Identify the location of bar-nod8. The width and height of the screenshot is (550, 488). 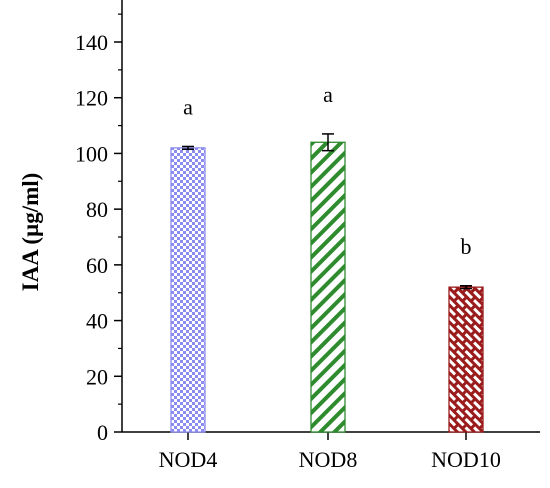
(328, 287).